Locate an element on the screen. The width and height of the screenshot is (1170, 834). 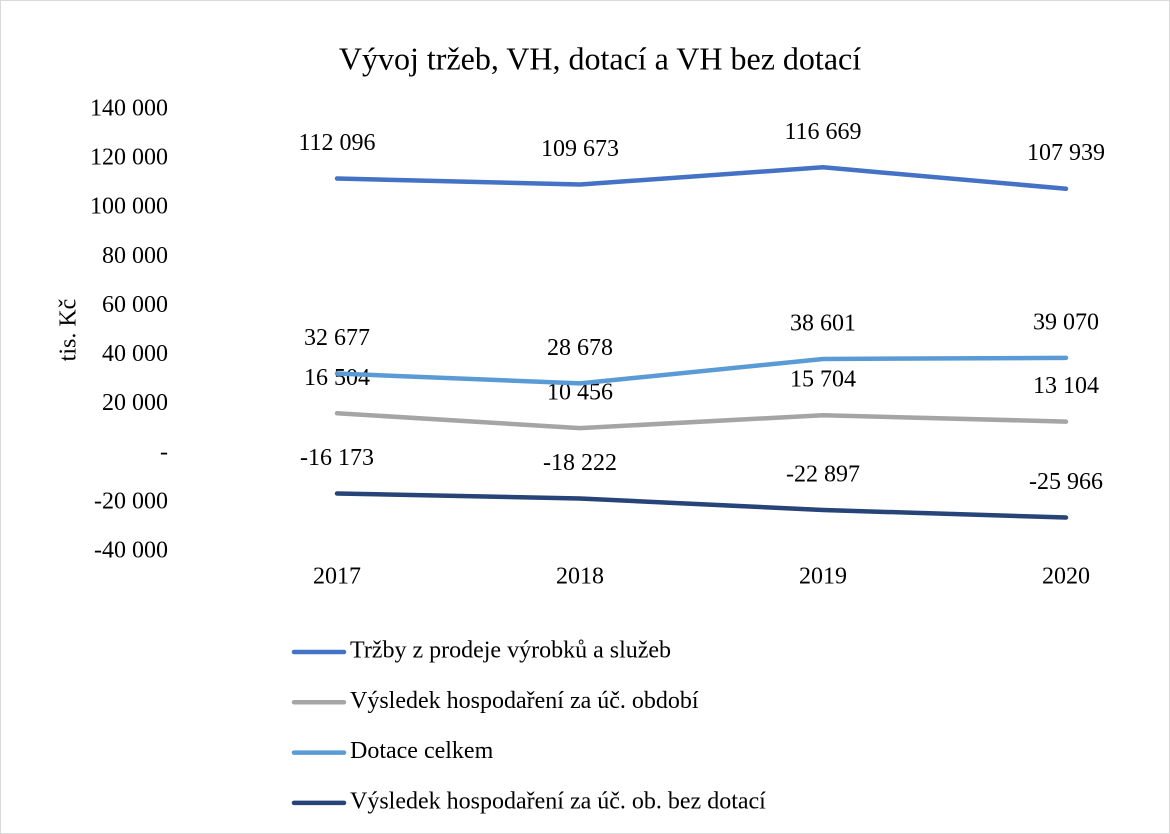
y-tick-label: 140 000 is located at coordinates (129, 109).